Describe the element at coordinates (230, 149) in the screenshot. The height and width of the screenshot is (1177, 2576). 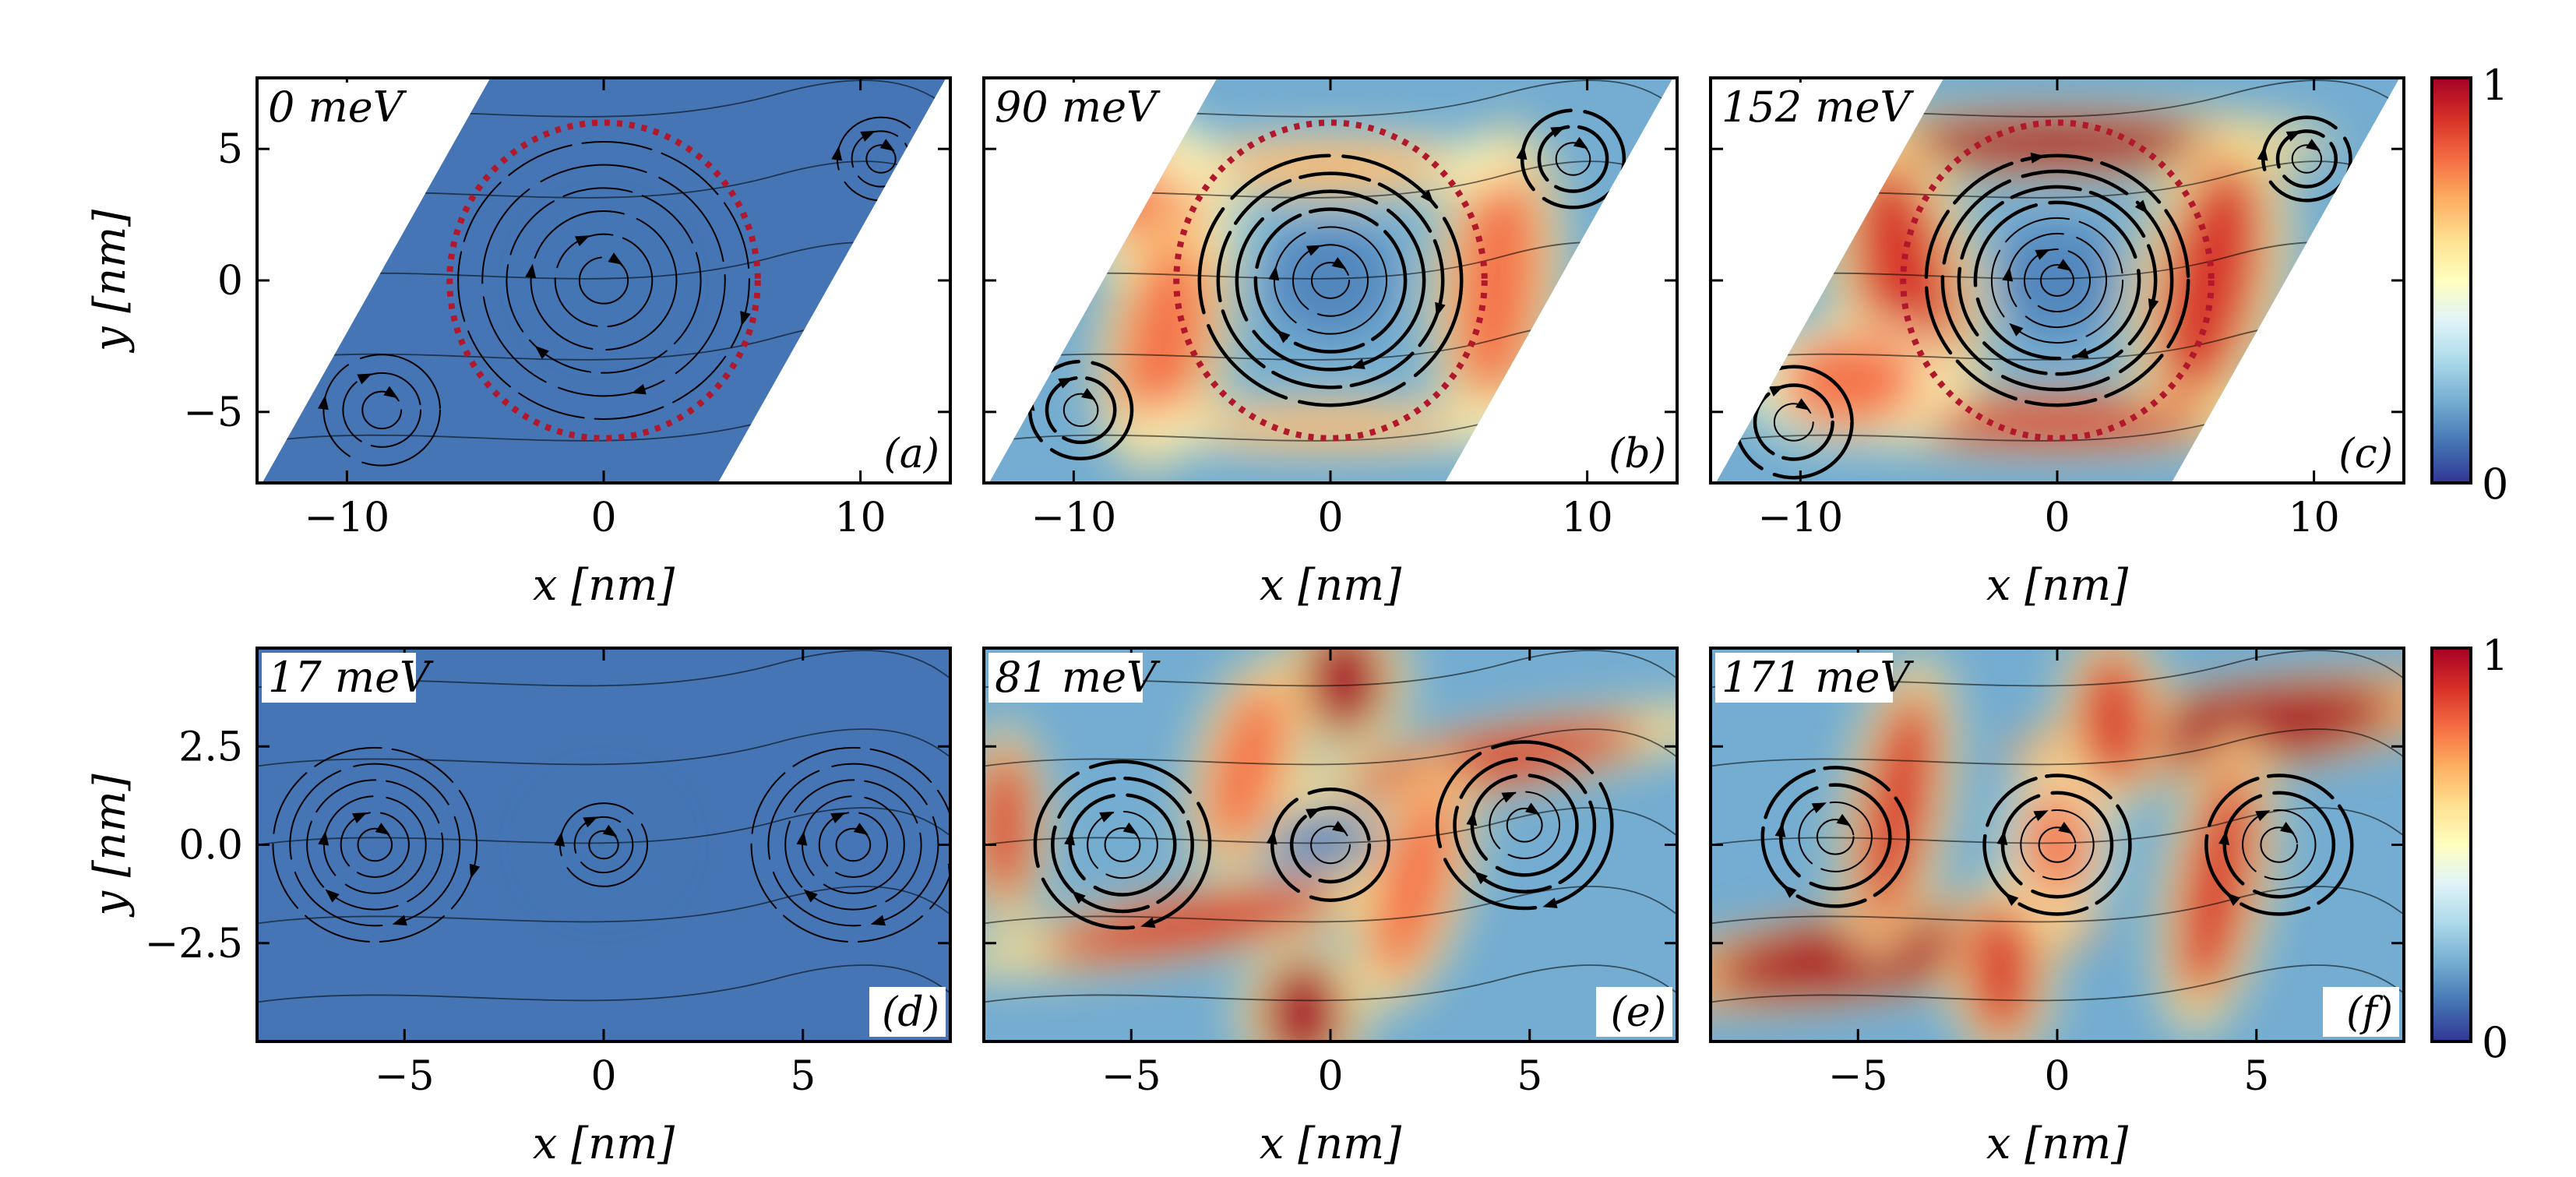
I see `y-tick-label: 5` at that location.